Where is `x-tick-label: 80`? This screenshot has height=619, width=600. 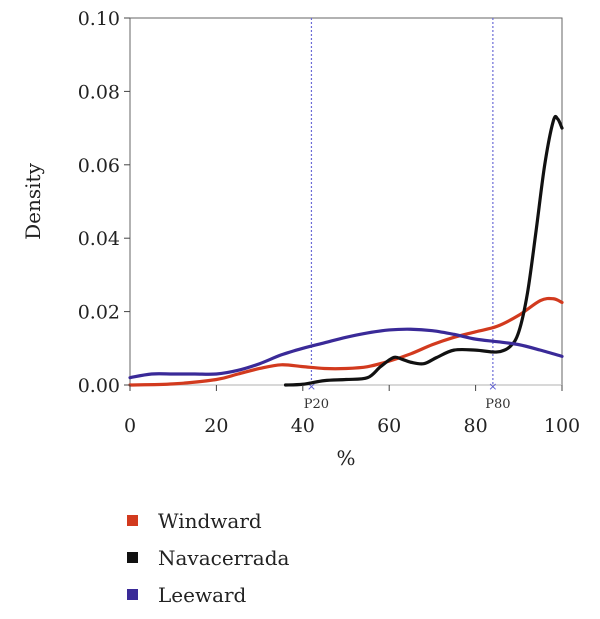 x-tick-label: 80 is located at coordinates (476, 426).